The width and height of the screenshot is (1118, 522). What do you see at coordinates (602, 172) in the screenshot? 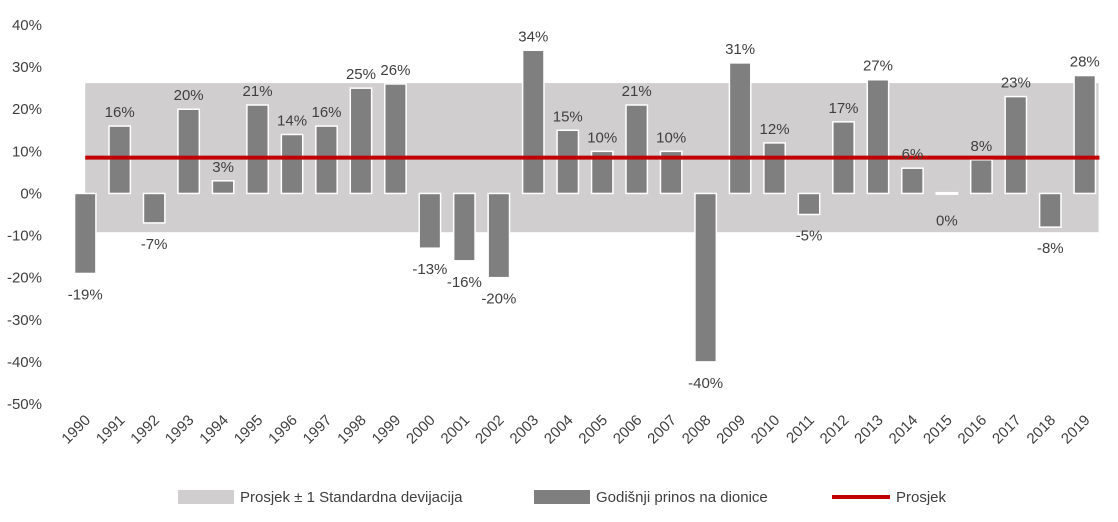
I see `bar-2005` at bounding box center [602, 172].